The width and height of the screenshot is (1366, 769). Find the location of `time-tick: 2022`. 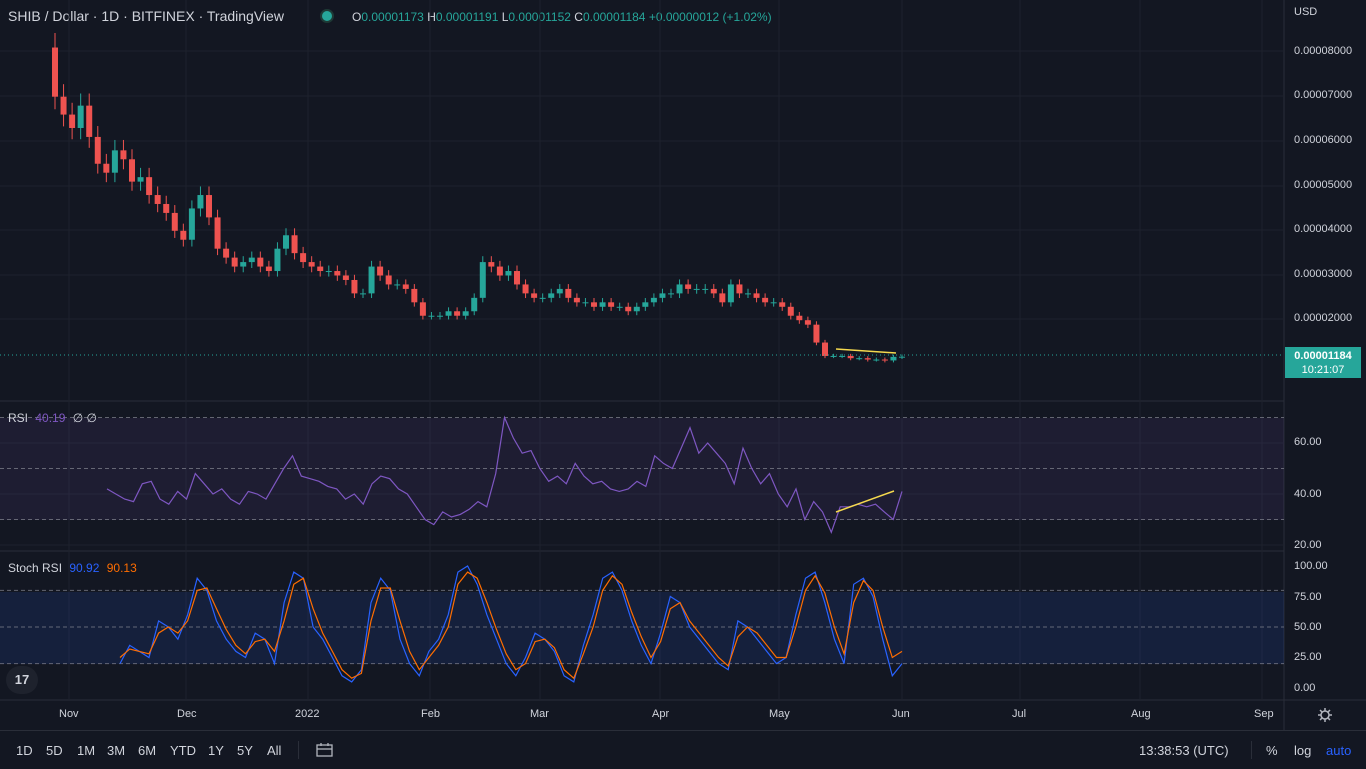

time-tick: 2022 is located at coordinates (307, 714).